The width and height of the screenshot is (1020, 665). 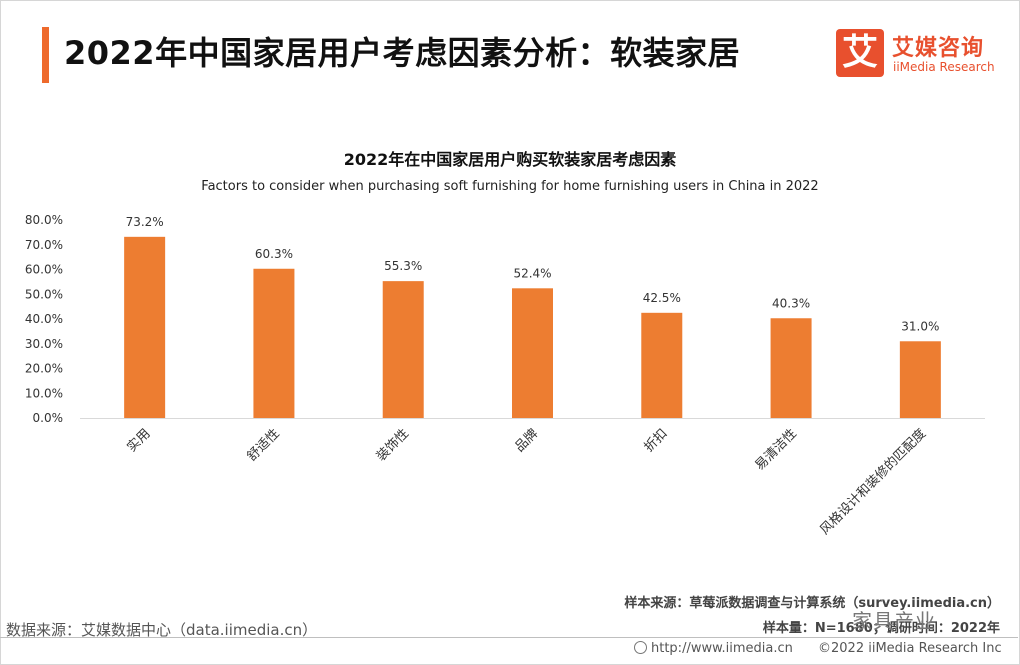 I want to click on category-label: 装饰性, so click(x=393, y=445).